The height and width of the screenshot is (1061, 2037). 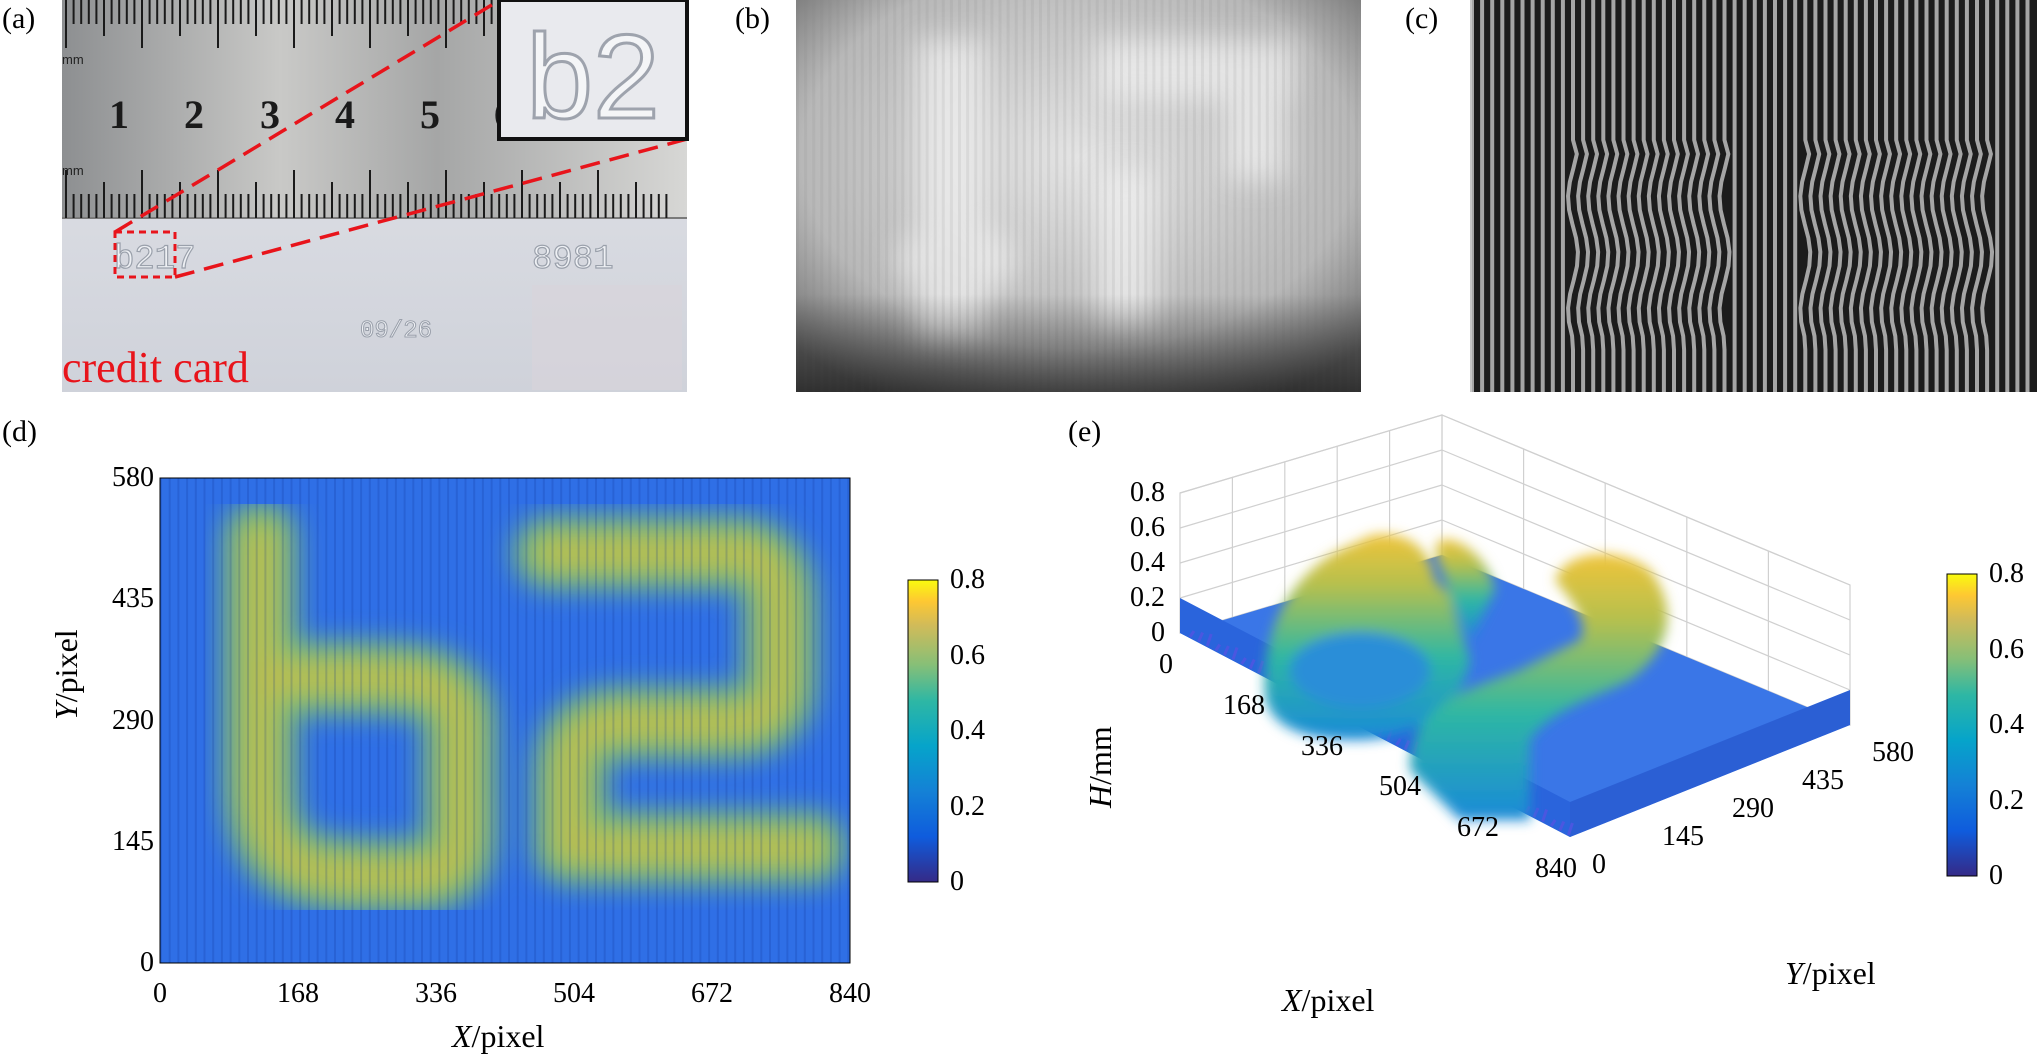 I want to click on e-xtick: 0, so click(x=1166, y=664).